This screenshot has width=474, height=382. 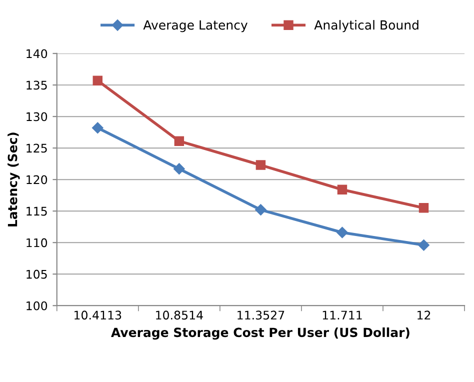 I want to click on y-tick-label: 125, so click(x=36, y=148).